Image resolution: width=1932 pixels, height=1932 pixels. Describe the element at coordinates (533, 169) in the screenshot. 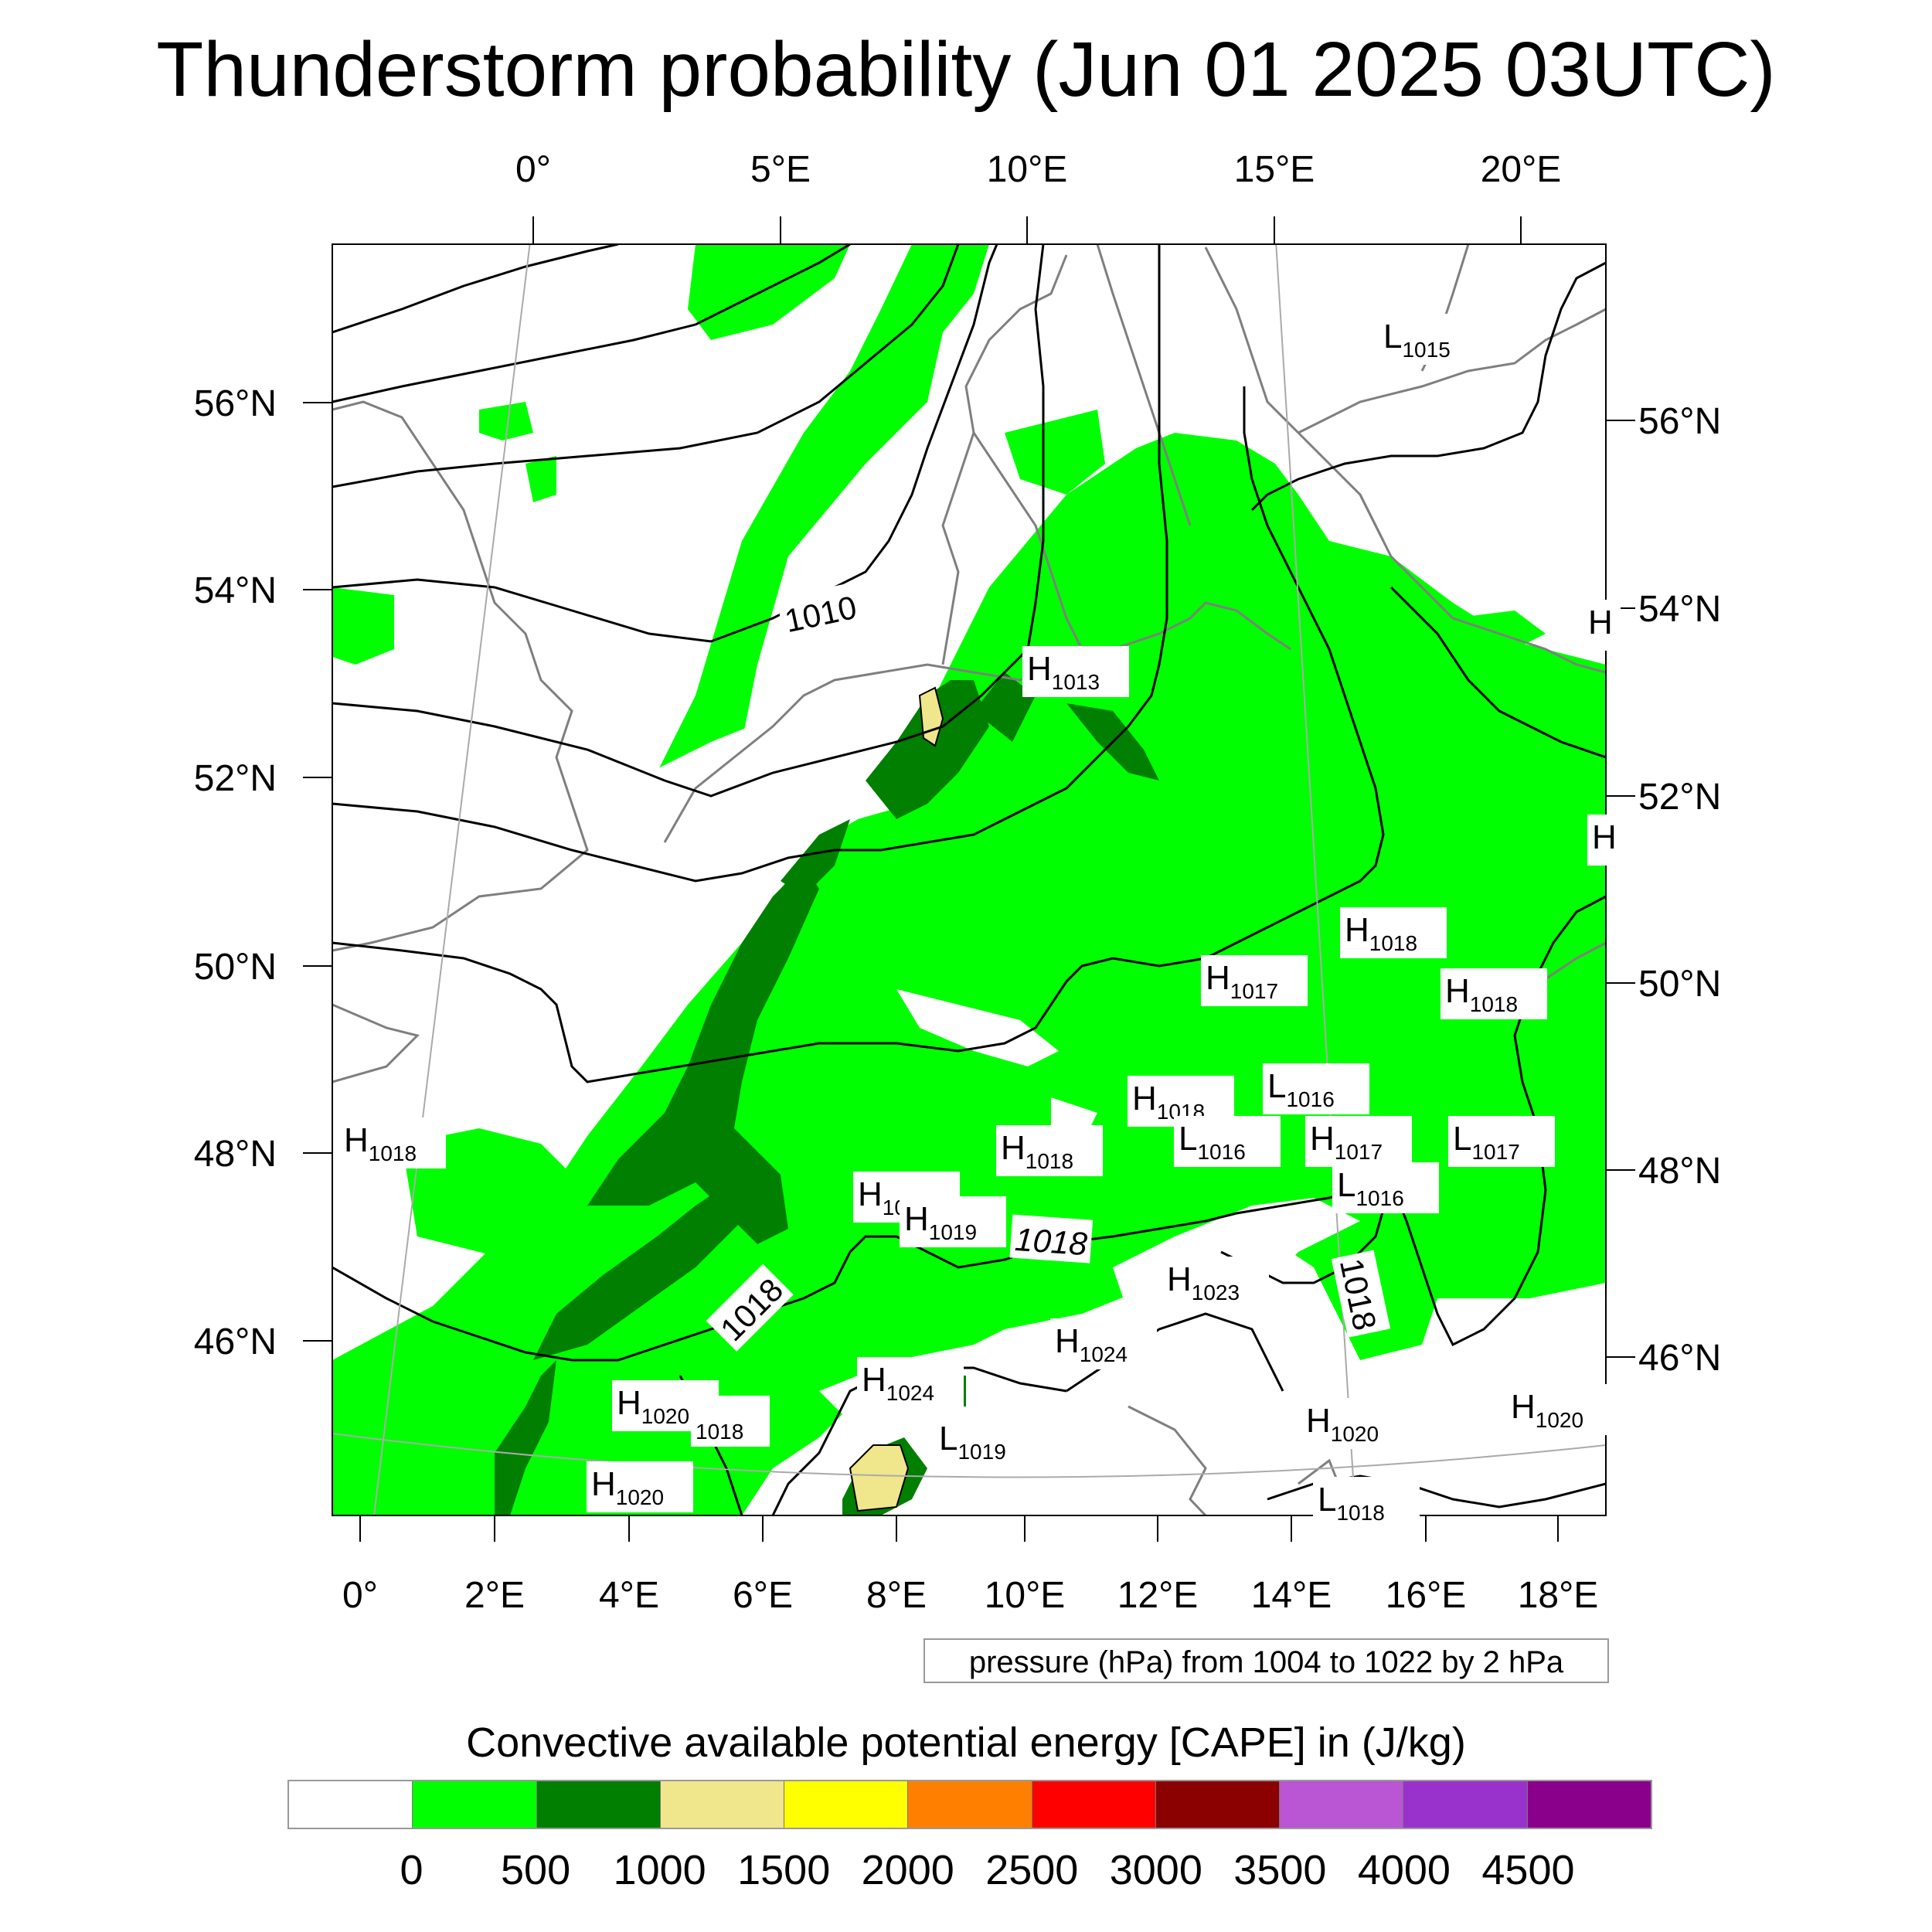

I see `top-lon-label: 0°` at that location.